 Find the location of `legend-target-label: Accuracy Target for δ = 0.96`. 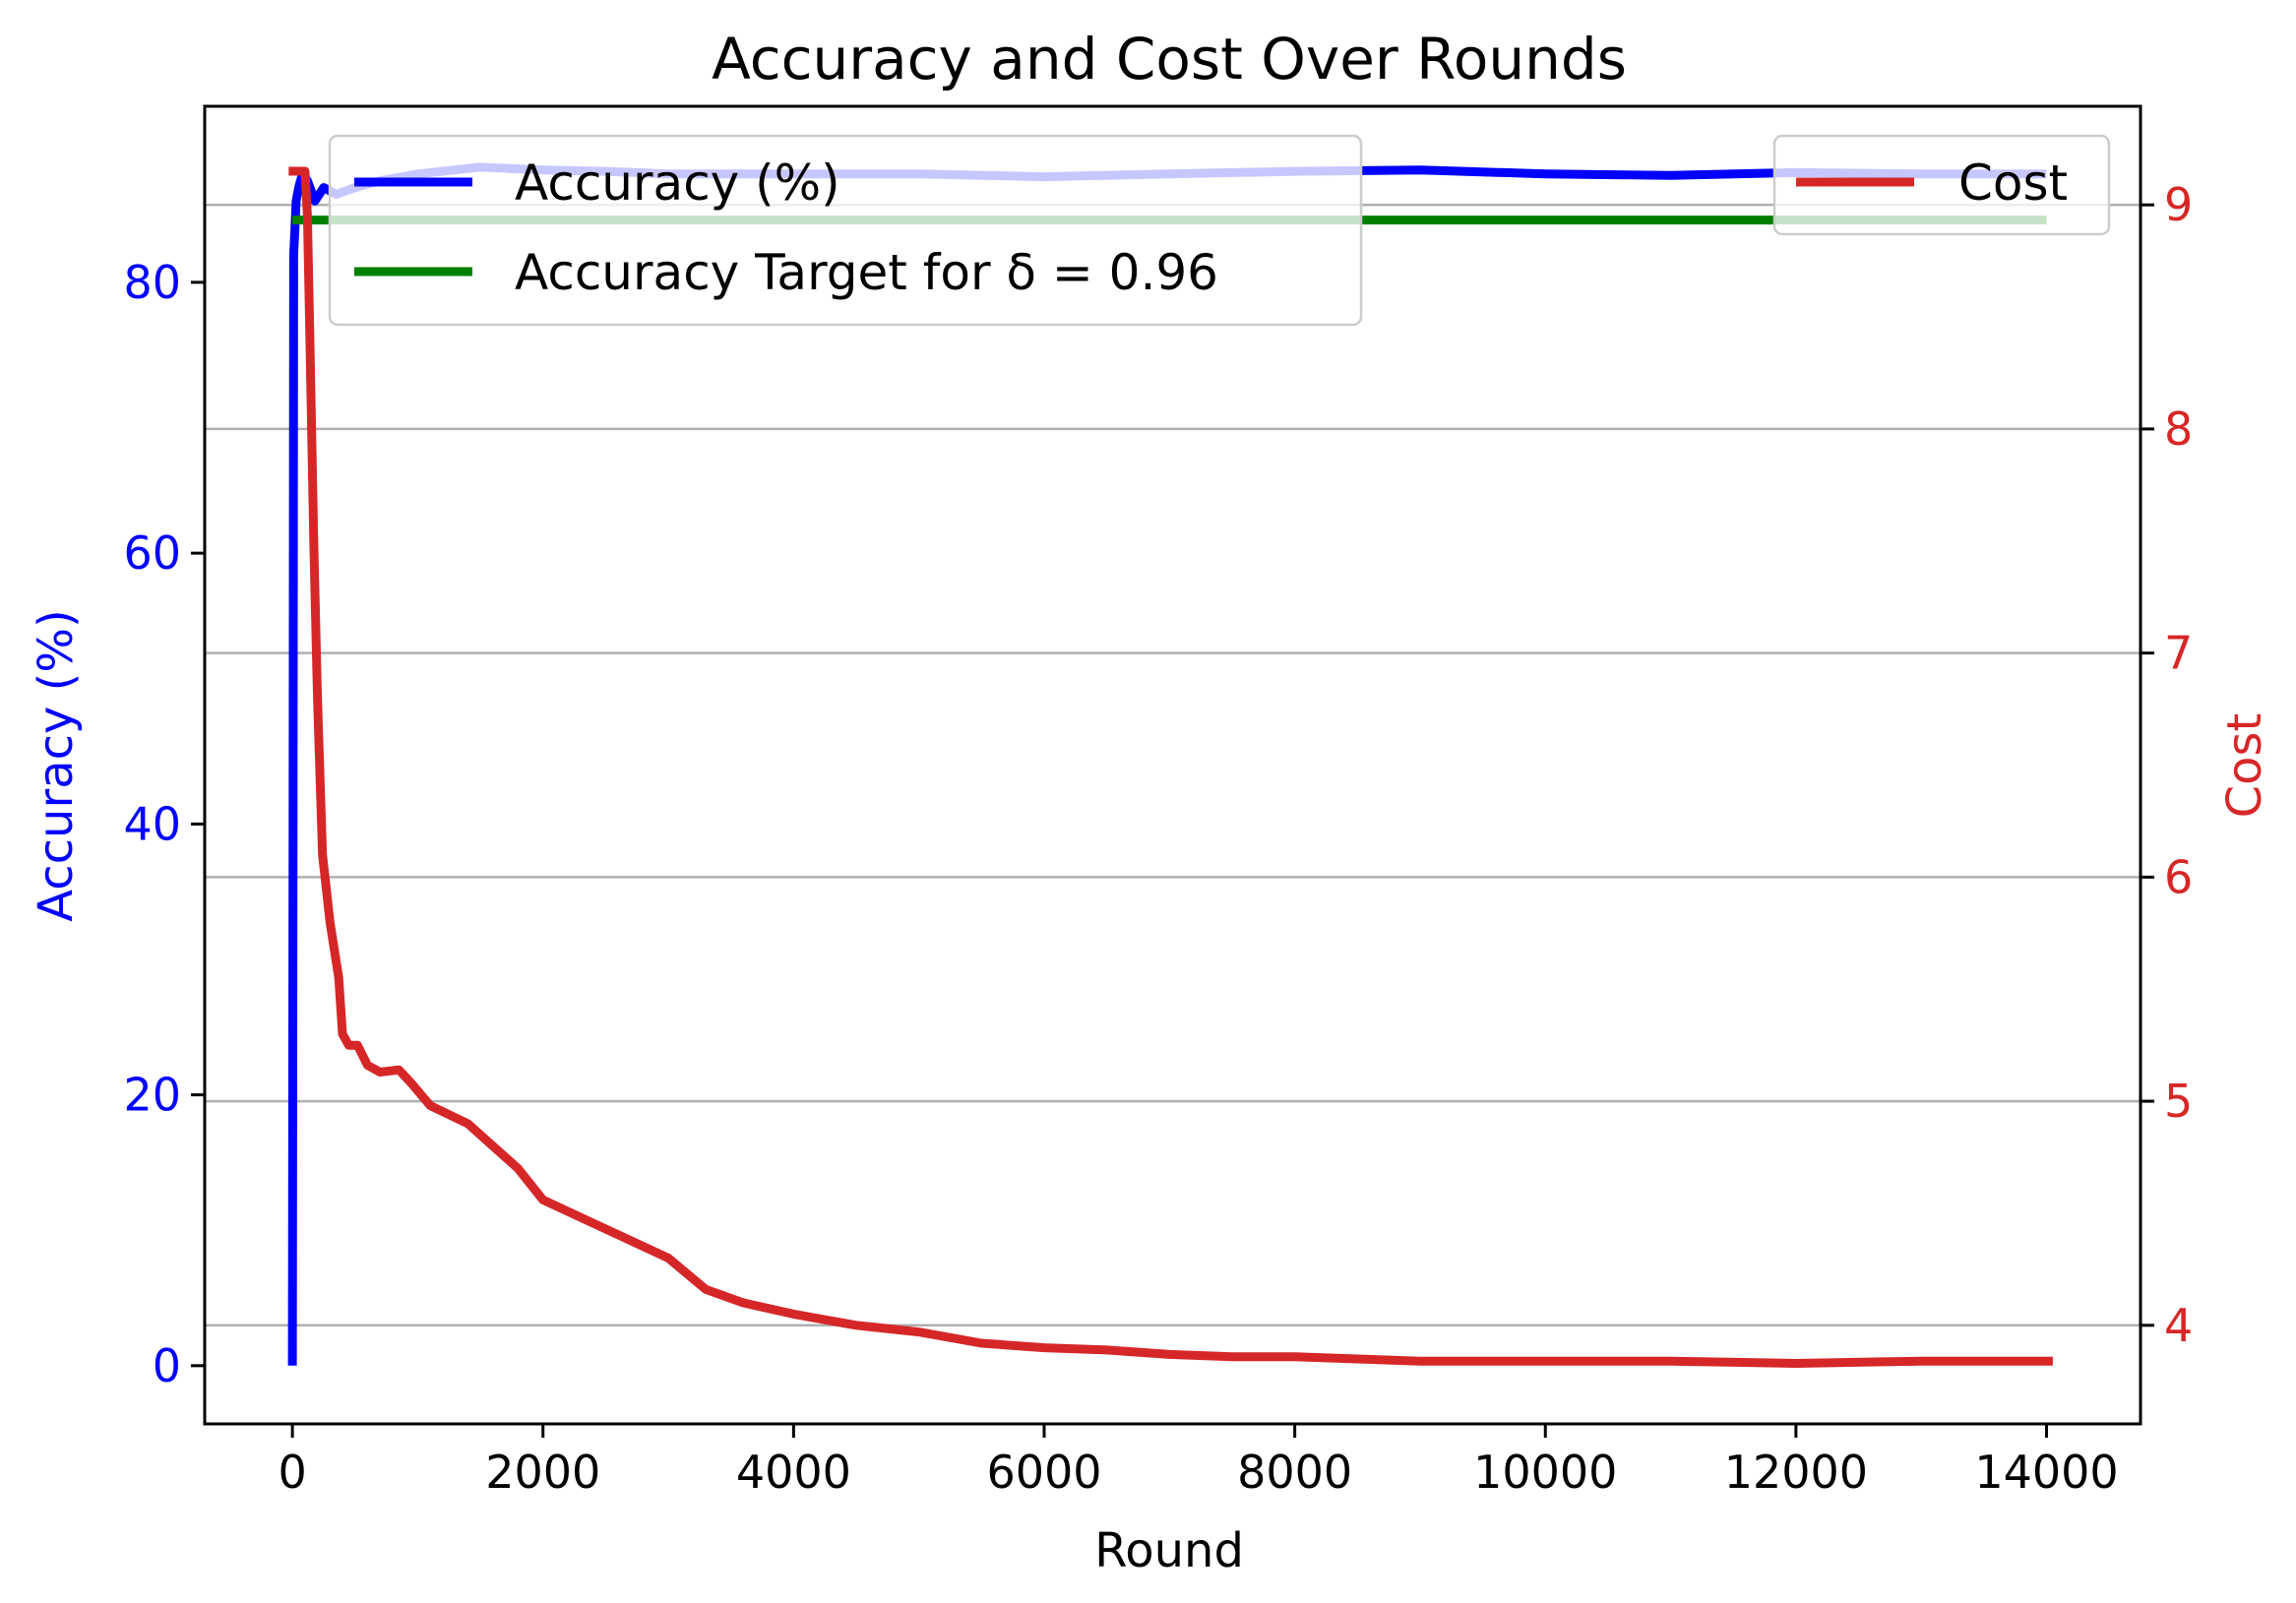

legend-target-label: Accuracy Target for δ = 0.96 is located at coordinates (867, 272).